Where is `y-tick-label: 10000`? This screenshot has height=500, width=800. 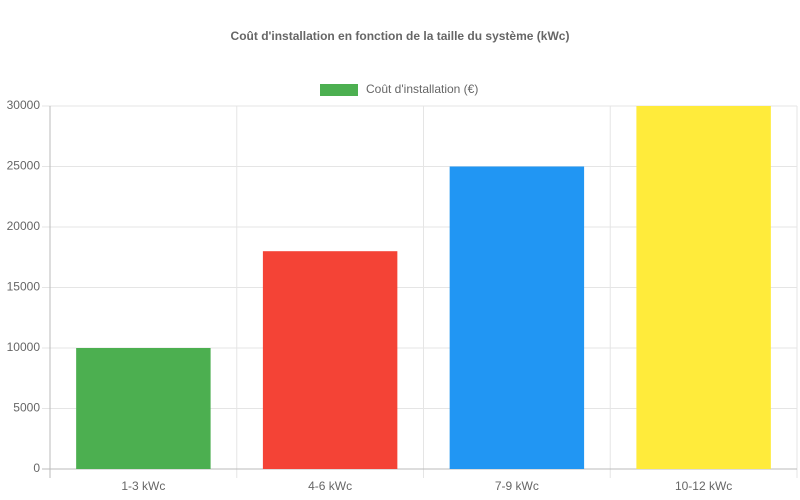 y-tick-label: 10000 is located at coordinates (24, 347).